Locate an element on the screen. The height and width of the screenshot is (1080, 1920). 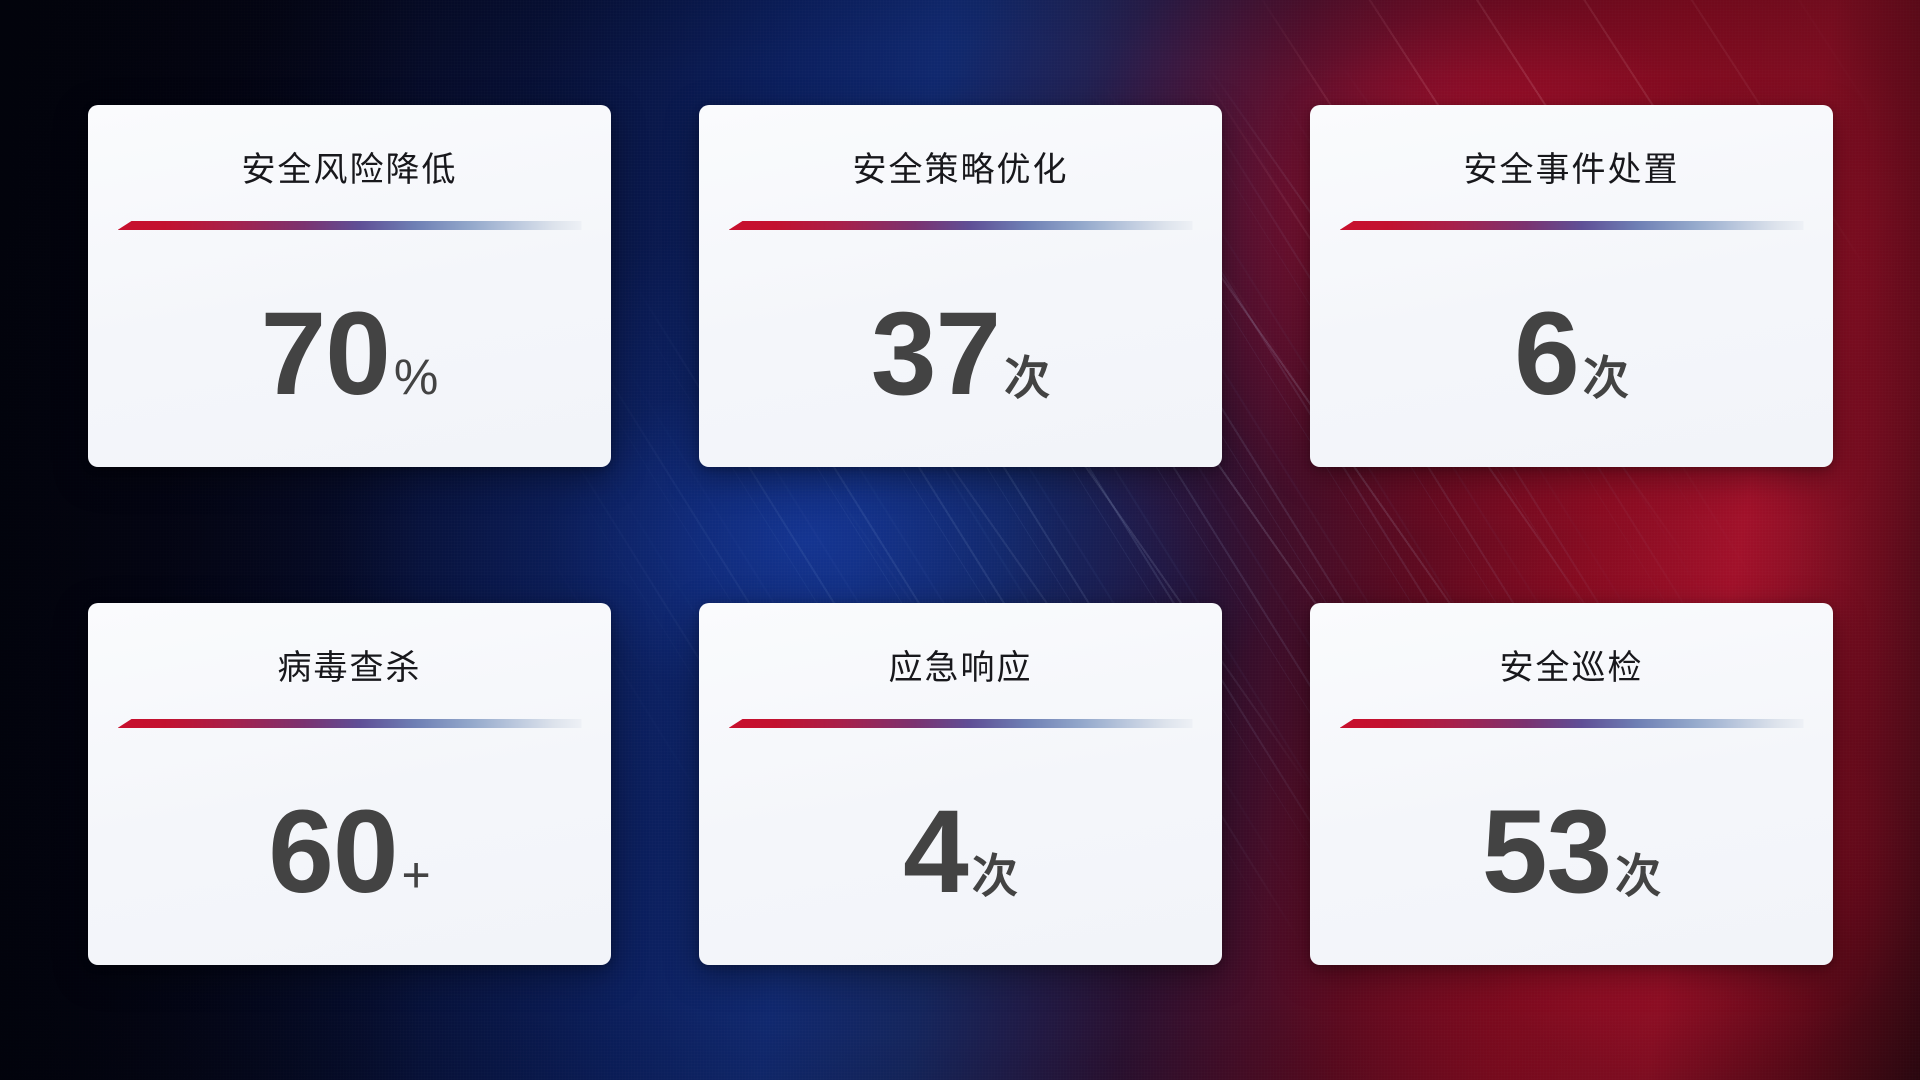
stat-card-title: 安全策略优化 is located at coordinates (960, 170).